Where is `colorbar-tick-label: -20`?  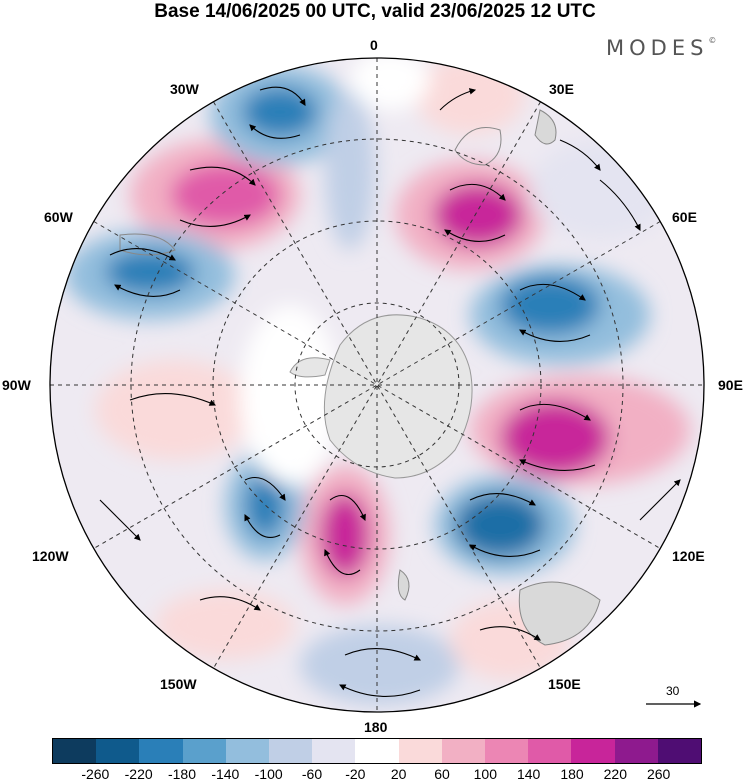
colorbar-tick-label: -20 is located at coordinates (355, 774).